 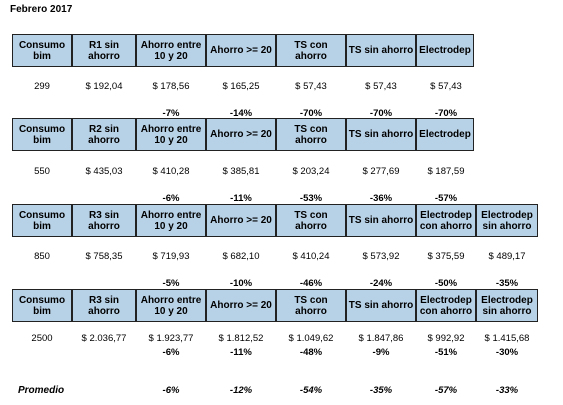 I want to click on percent-cell: -48%, so click(x=311, y=352).